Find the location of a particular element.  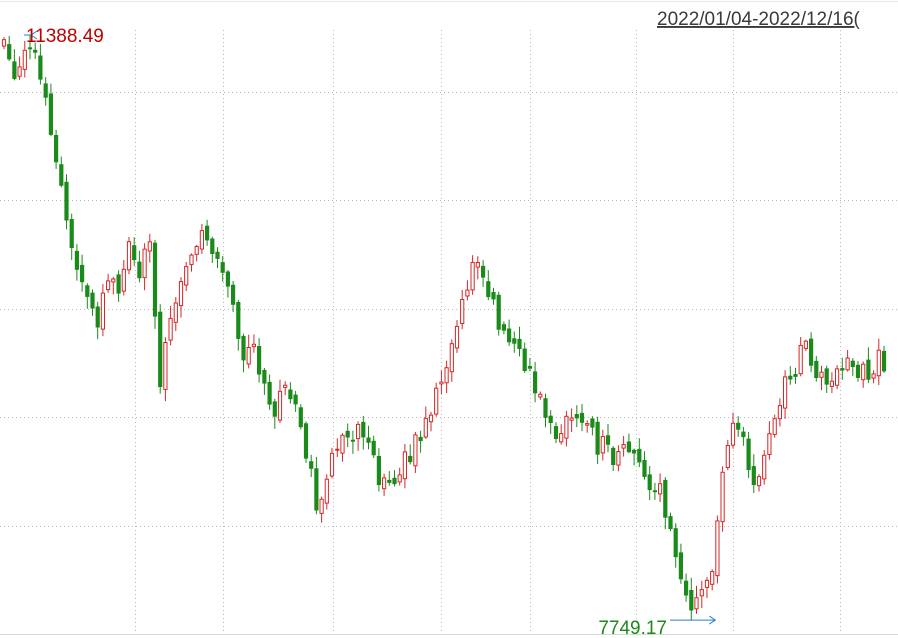

date-range-label: 2022/01/04-2022/12/16( is located at coordinates (759, 19).